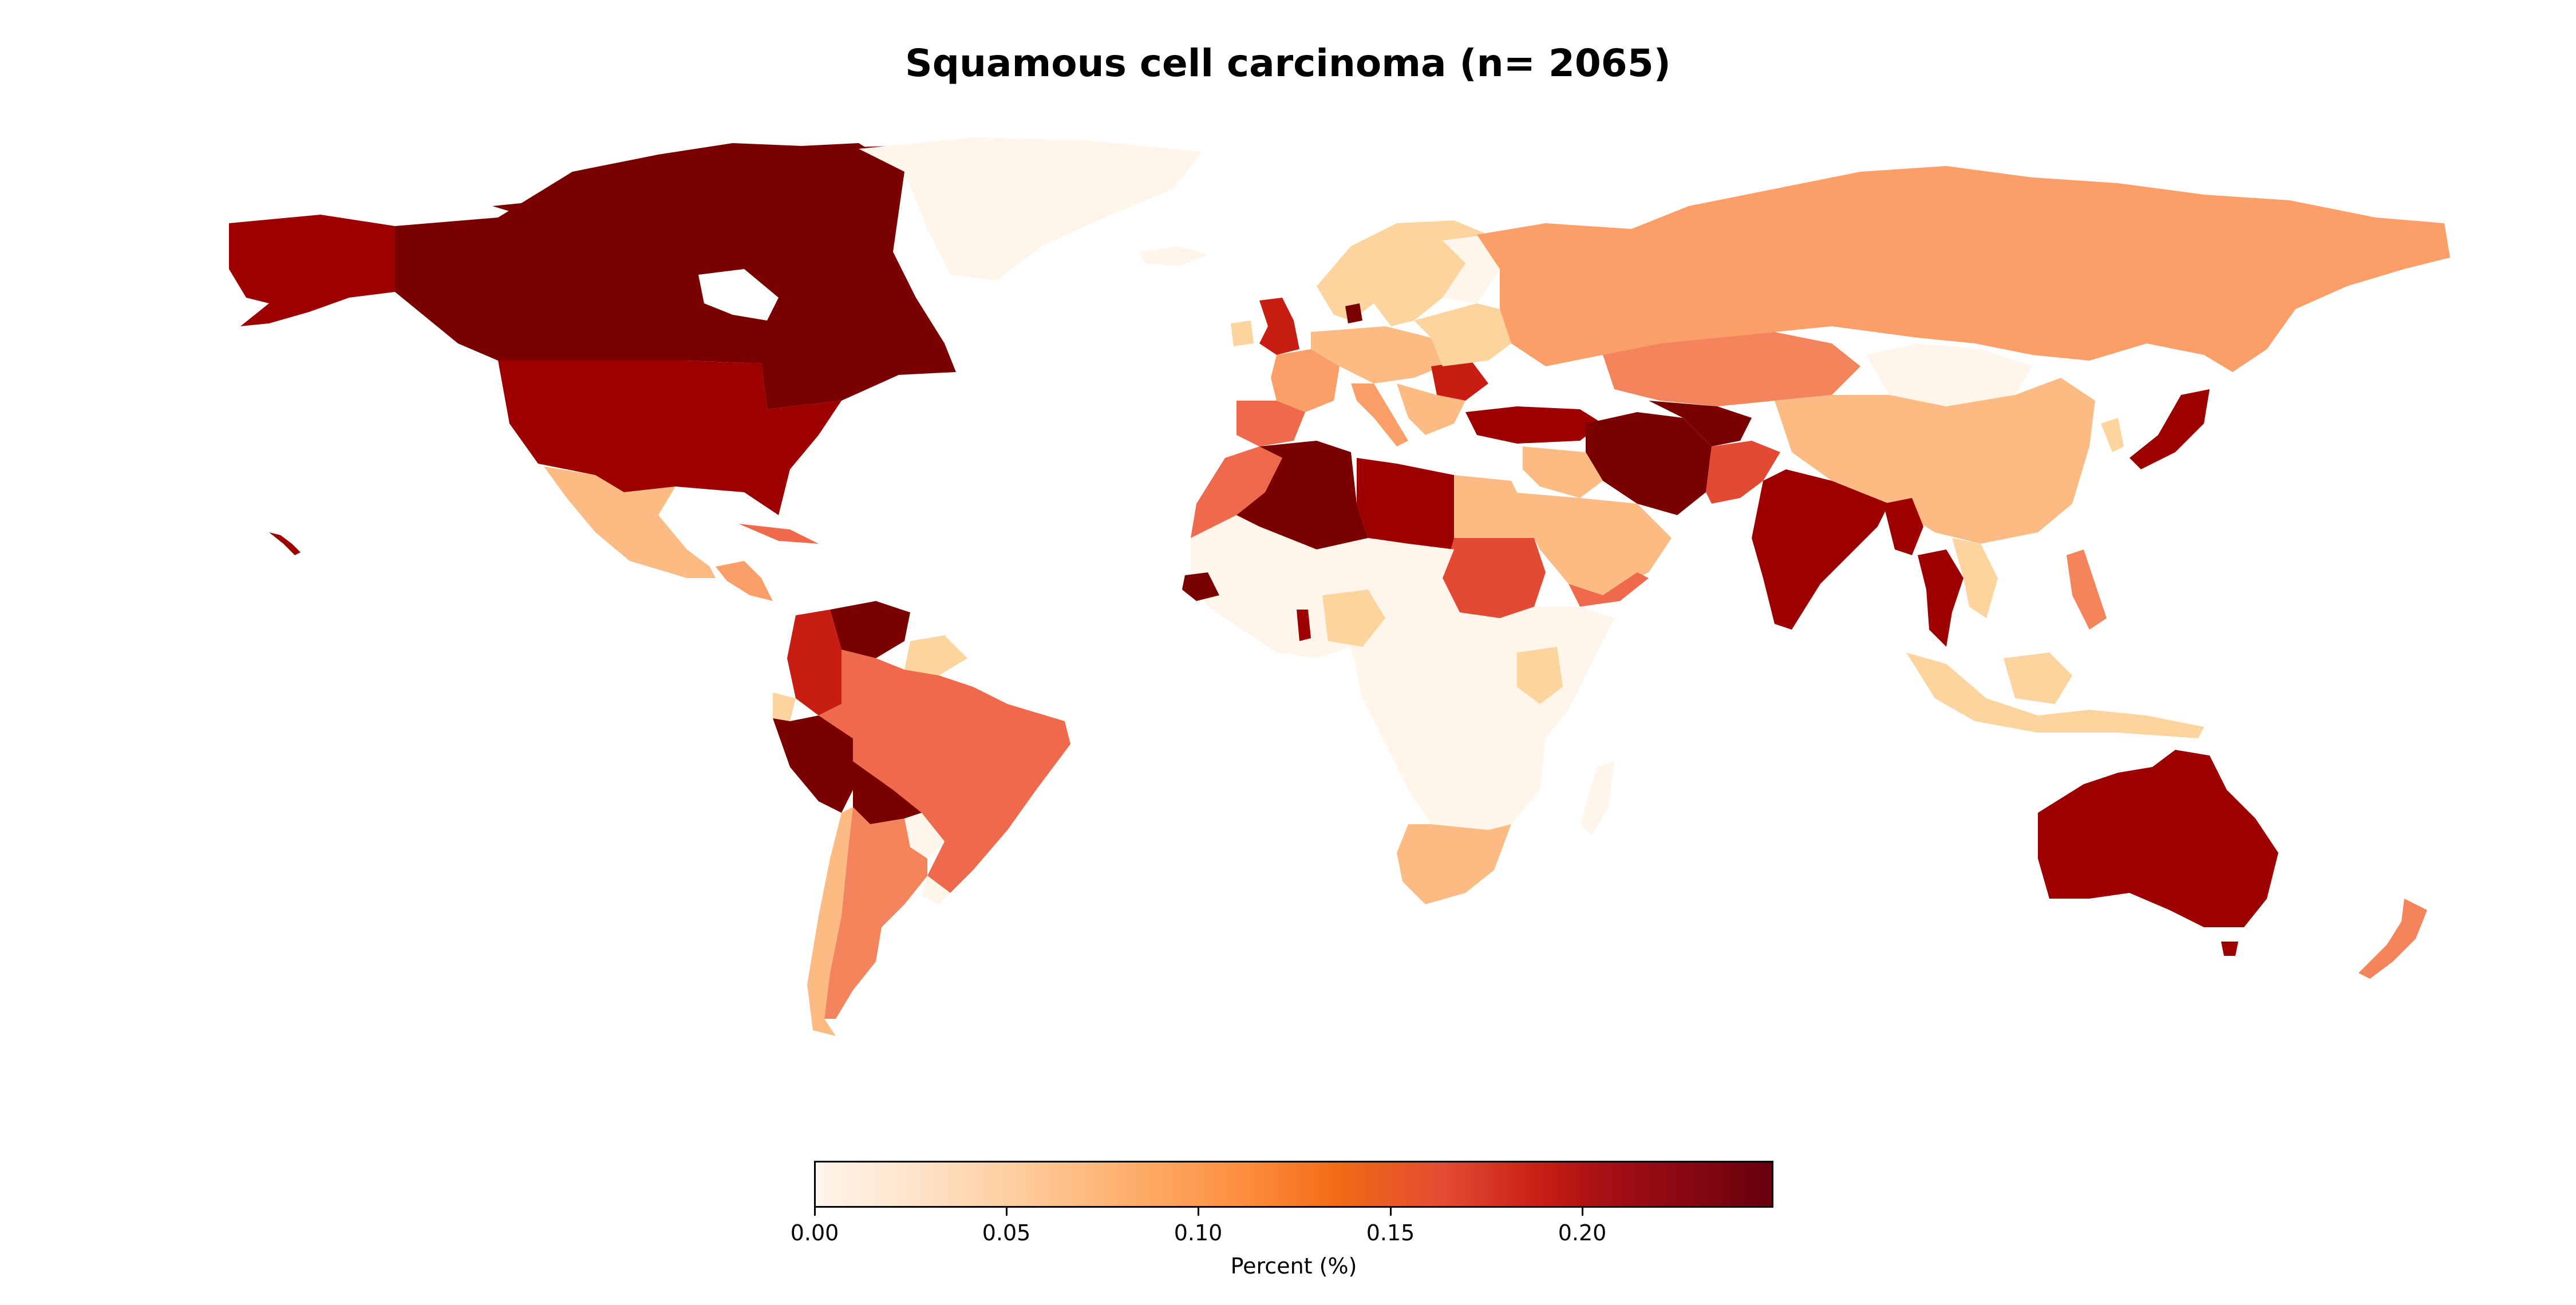 This screenshot has width=2576, height=1305. Describe the element at coordinates (1462, 334) in the screenshot. I see `region-eastern-europe` at that location.